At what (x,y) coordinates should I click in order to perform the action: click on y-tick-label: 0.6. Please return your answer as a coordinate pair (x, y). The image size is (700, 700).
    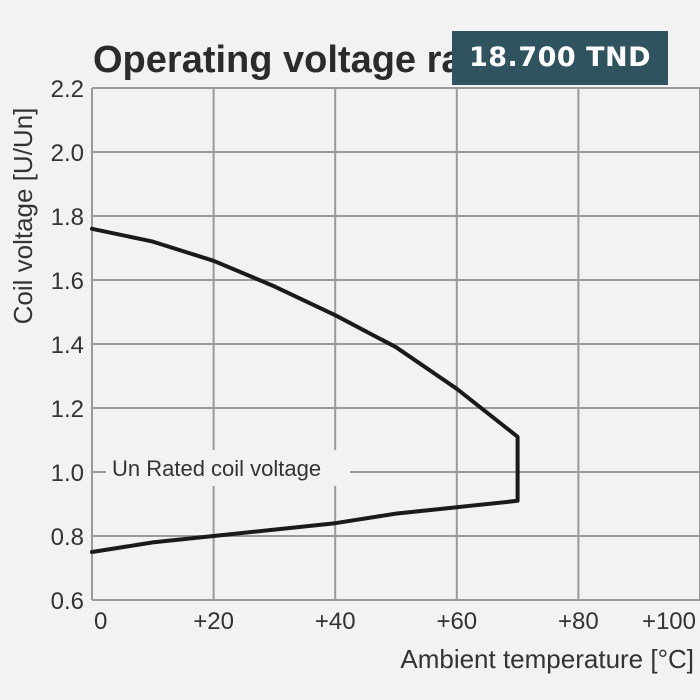
    Looking at the image, I should click on (67, 601).